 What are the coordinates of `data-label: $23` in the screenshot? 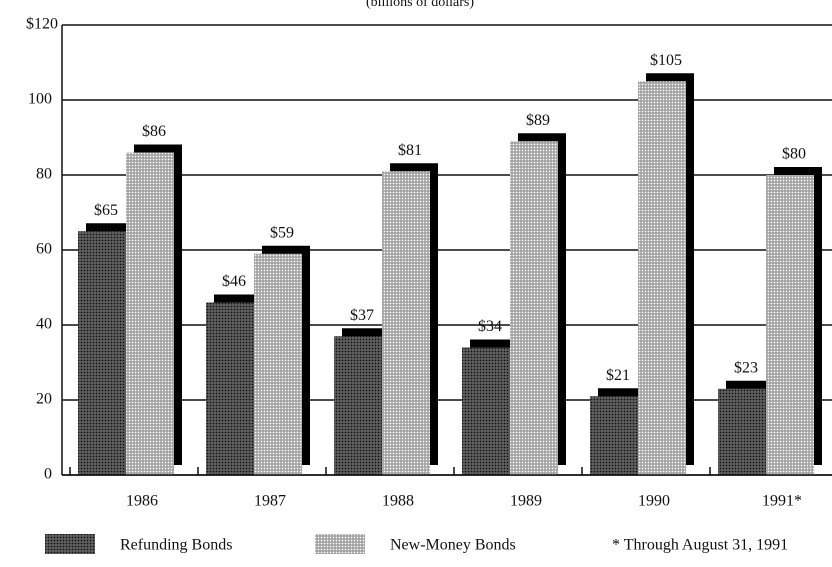 It's located at (746, 367).